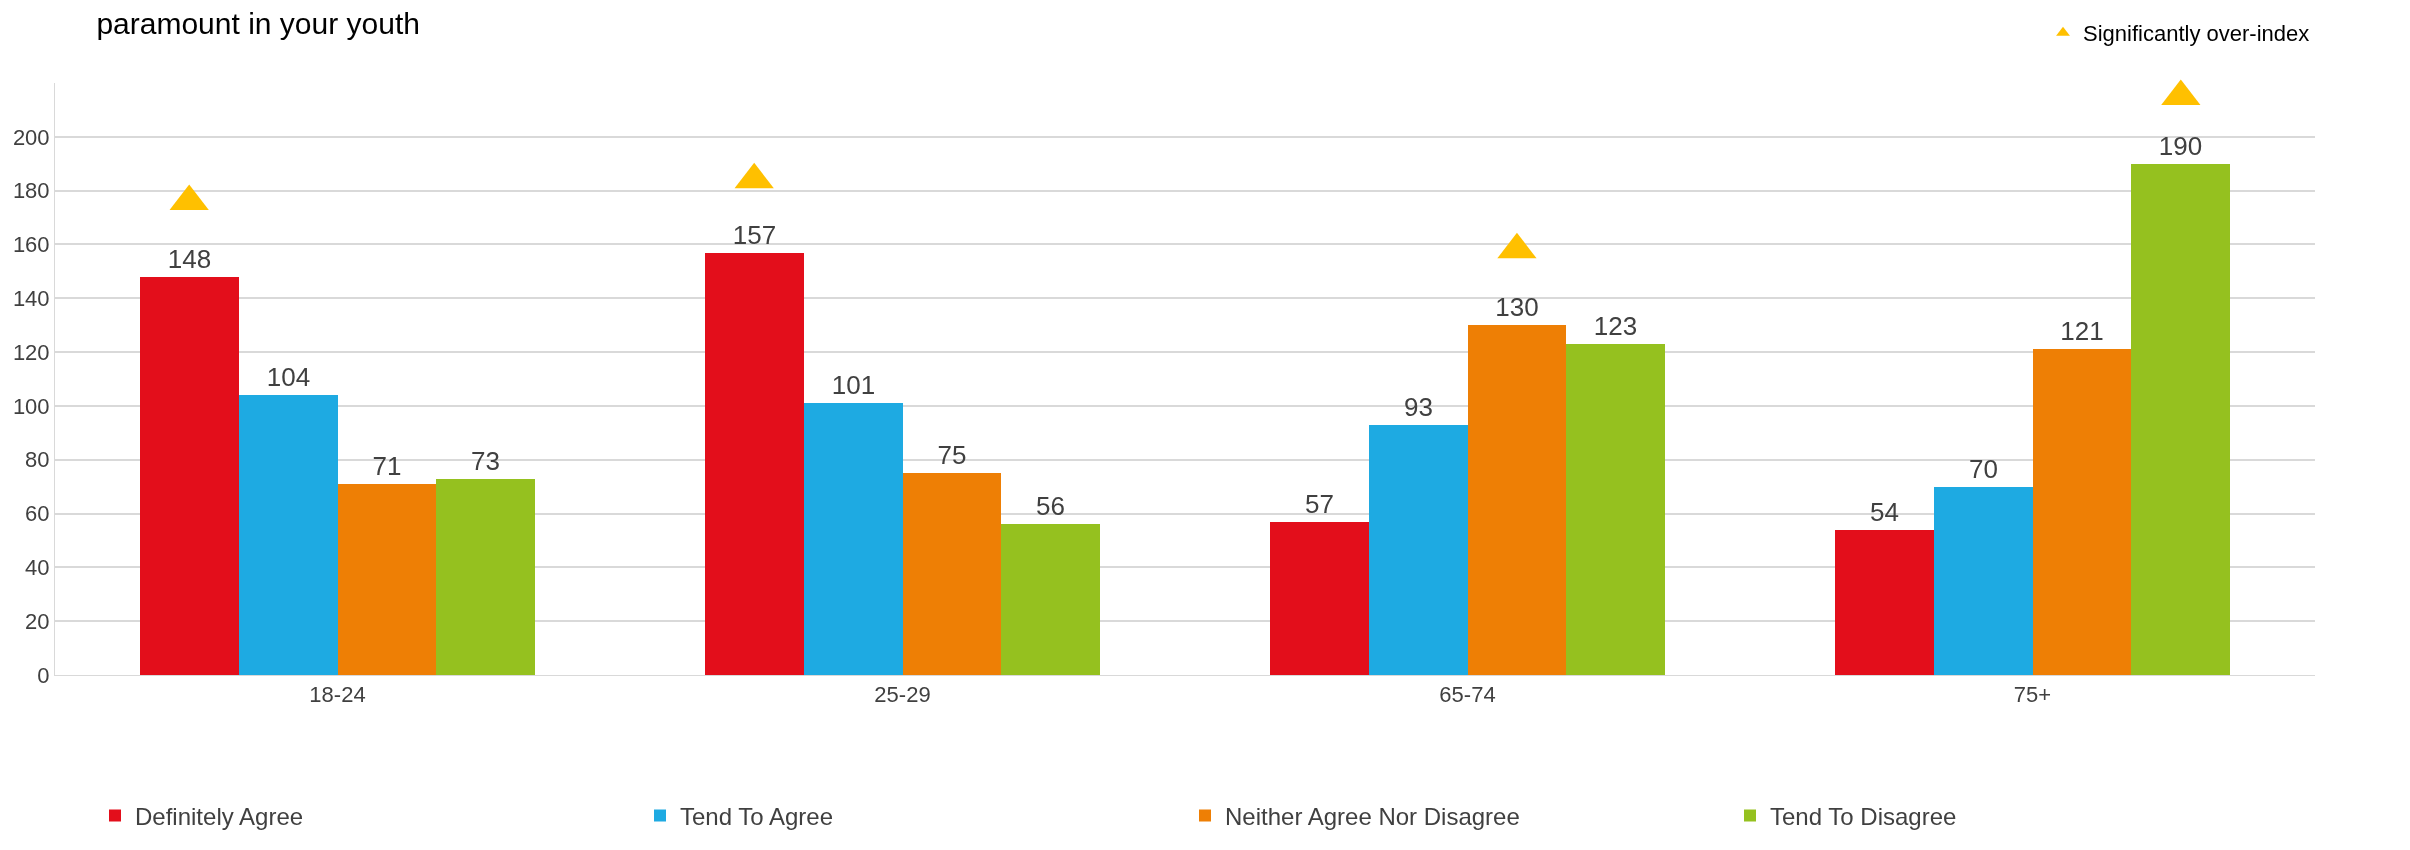 This screenshot has height=850, width=2410. Describe the element at coordinates (1319, 504) in the screenshot. I see `data-label: 57` at that location.